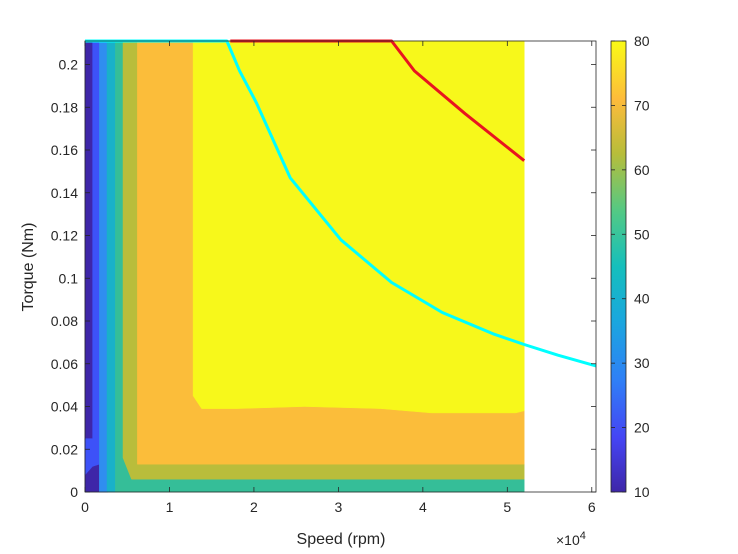 The image size is (738, 554). What do you see at coordinates (642, 234) in the screenshot?
I see `colorbar-tick-label: 50` at bounding box center [642, 234].